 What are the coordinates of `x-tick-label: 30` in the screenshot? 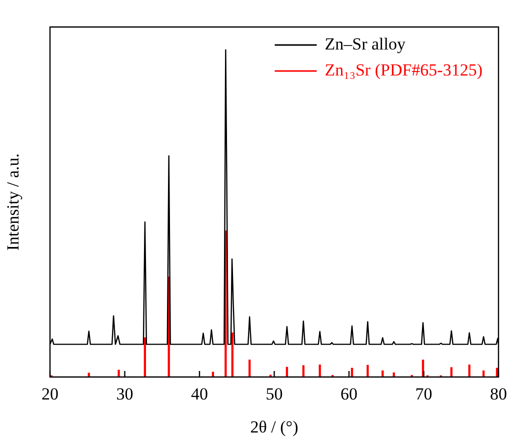 It's located at (125, 394).